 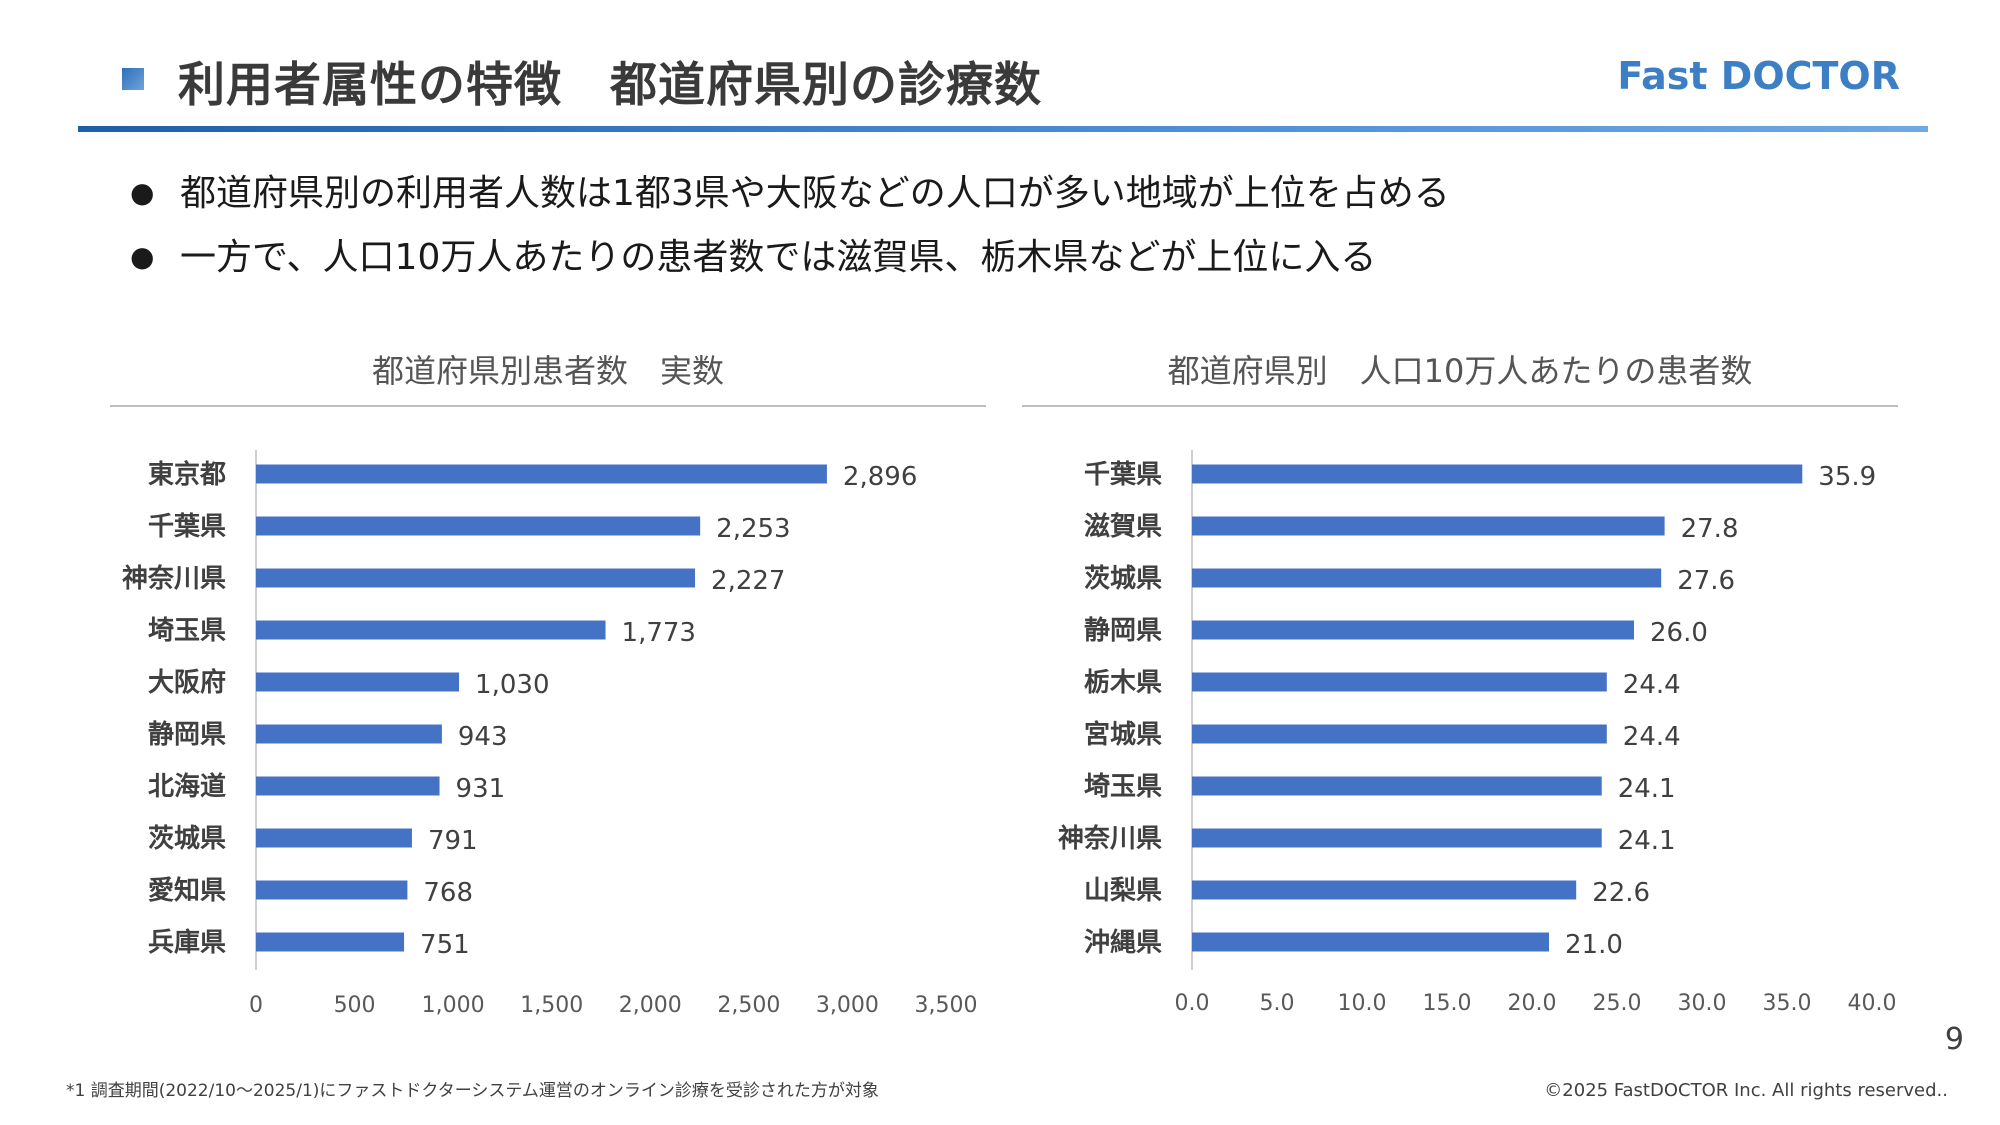 What do you see at coordinates (1787, 1003) in the screenshot?
I see `x-tick-label: 35.0` at bounding box center [1787, 1003].